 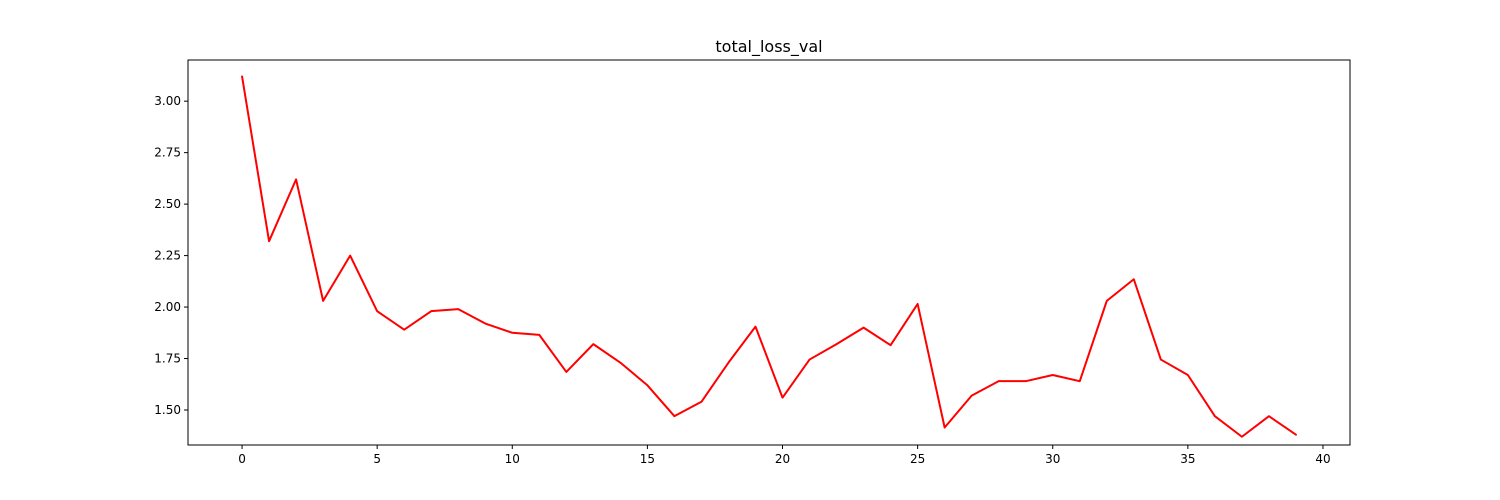 I want to click on y-tick-label: 2.75, so click(x=167, y=153).